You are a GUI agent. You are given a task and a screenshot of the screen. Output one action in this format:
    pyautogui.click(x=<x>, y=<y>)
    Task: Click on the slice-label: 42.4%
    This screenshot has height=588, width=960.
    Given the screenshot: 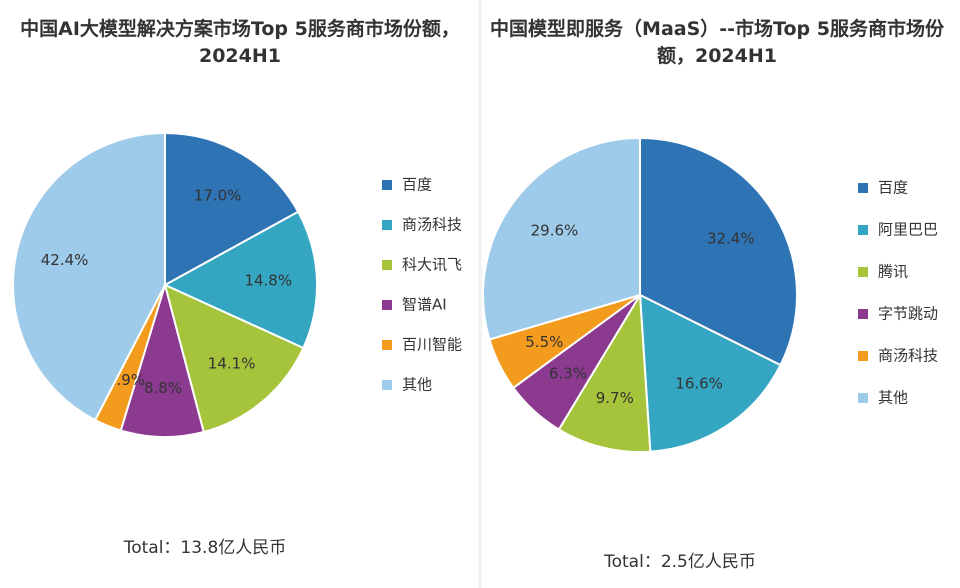 What is the action you would take?
    pyautogui.click(x=65, y=260)
    